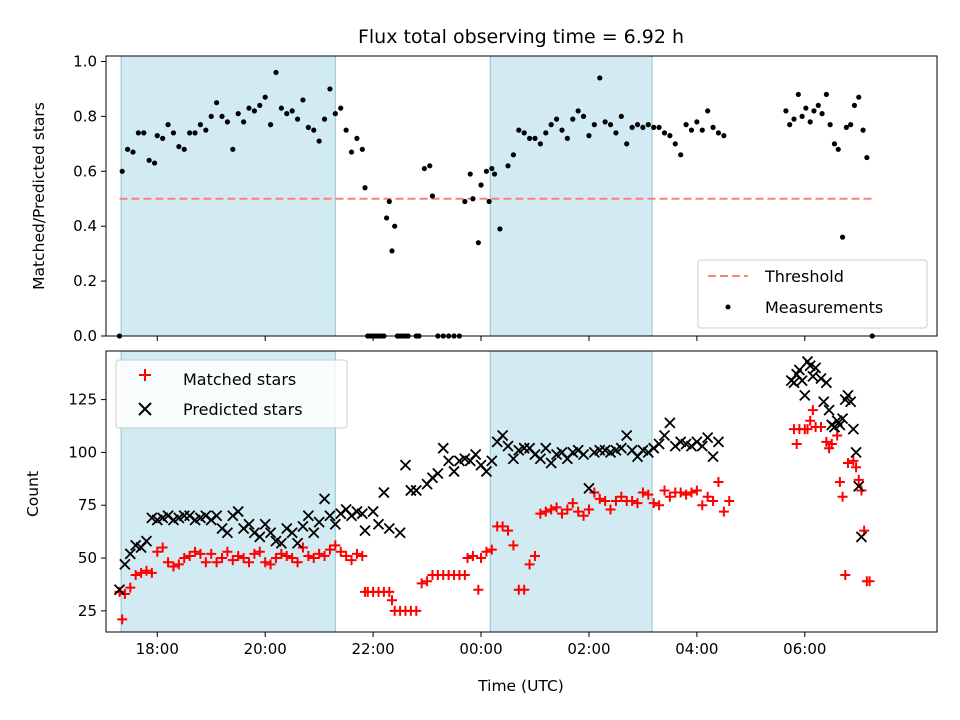 The image size is (960, 720). What do you see at coordinates (824, 307) in the screenshot?
I see `legend-measurements-label: Measurements` at bounding box center [824, 307].